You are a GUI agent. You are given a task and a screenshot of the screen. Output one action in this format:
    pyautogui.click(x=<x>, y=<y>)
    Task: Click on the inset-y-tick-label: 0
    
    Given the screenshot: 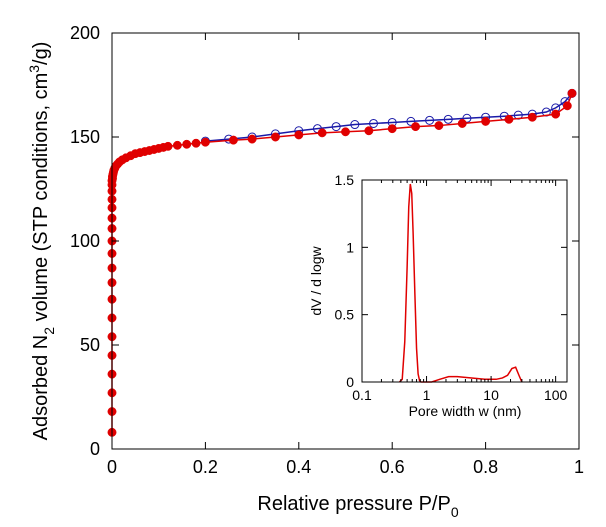 What is the action you would take?
    pyautogui.click(x=350, y=382)
    